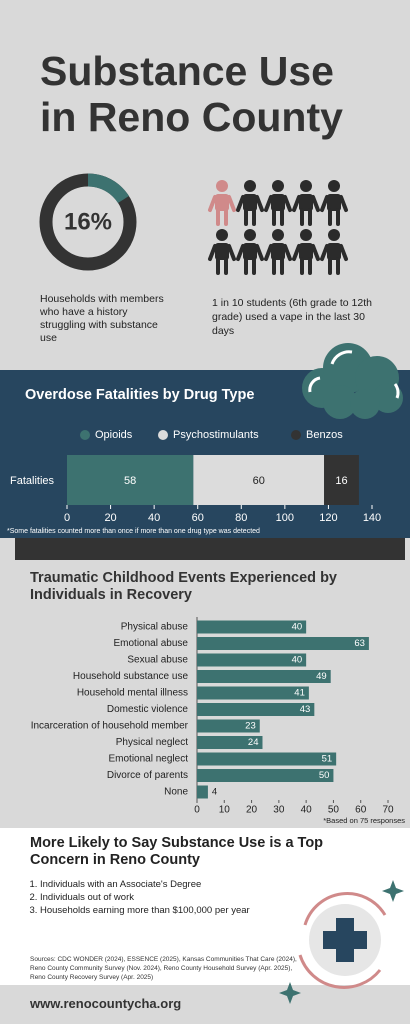 The height and width of the screenshot is (1024, 410). What do you see at coordinates (191, 94) in the screenshot?
I see `title: Substance Use in Reno County` at bounding box center [191, 94].